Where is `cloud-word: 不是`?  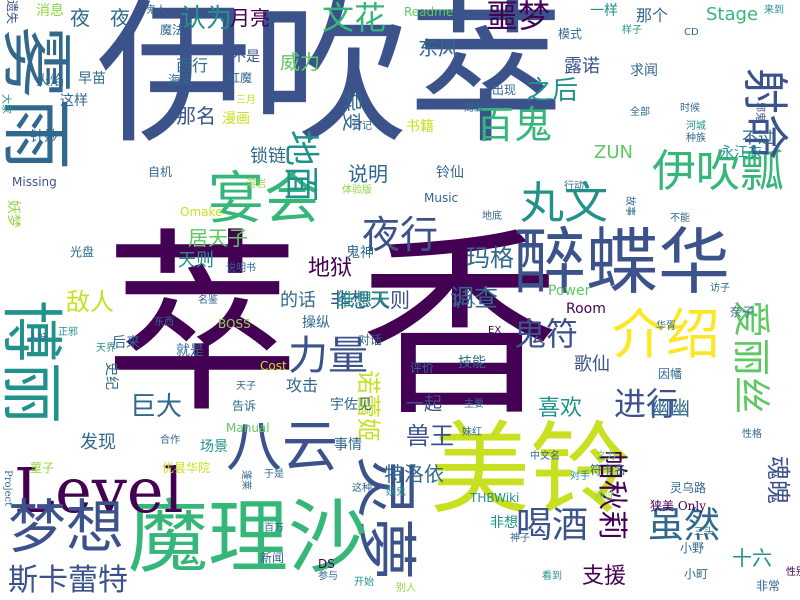 cloud-word: 不是 is located at coordinates (246, 57).